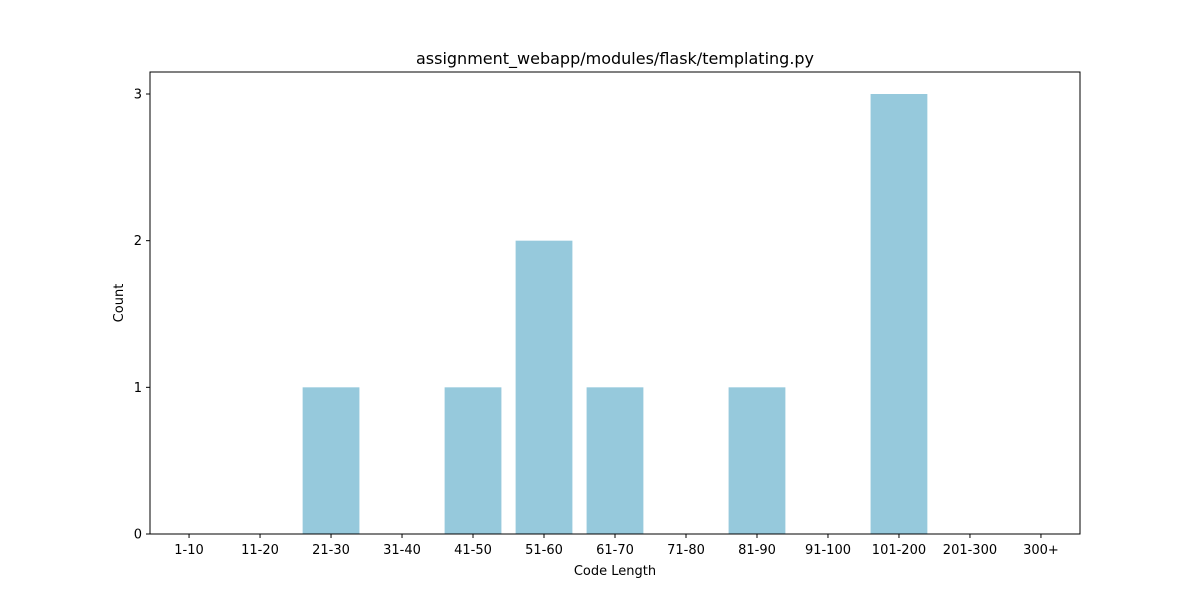  Describe the element at coordinates (473, 550) in the screenshot. I see `x-tick-label: 41-50` at that location.